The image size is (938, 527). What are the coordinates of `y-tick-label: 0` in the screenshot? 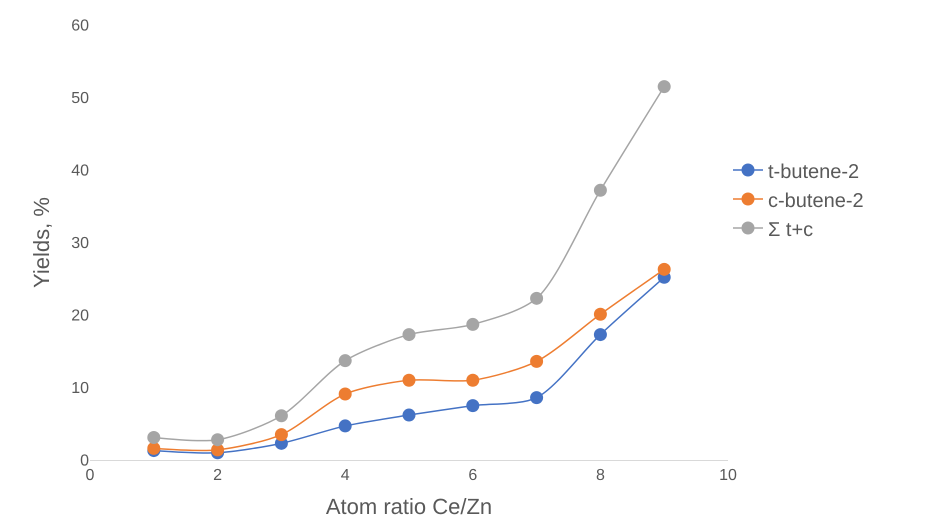 It's located at (85, 461).